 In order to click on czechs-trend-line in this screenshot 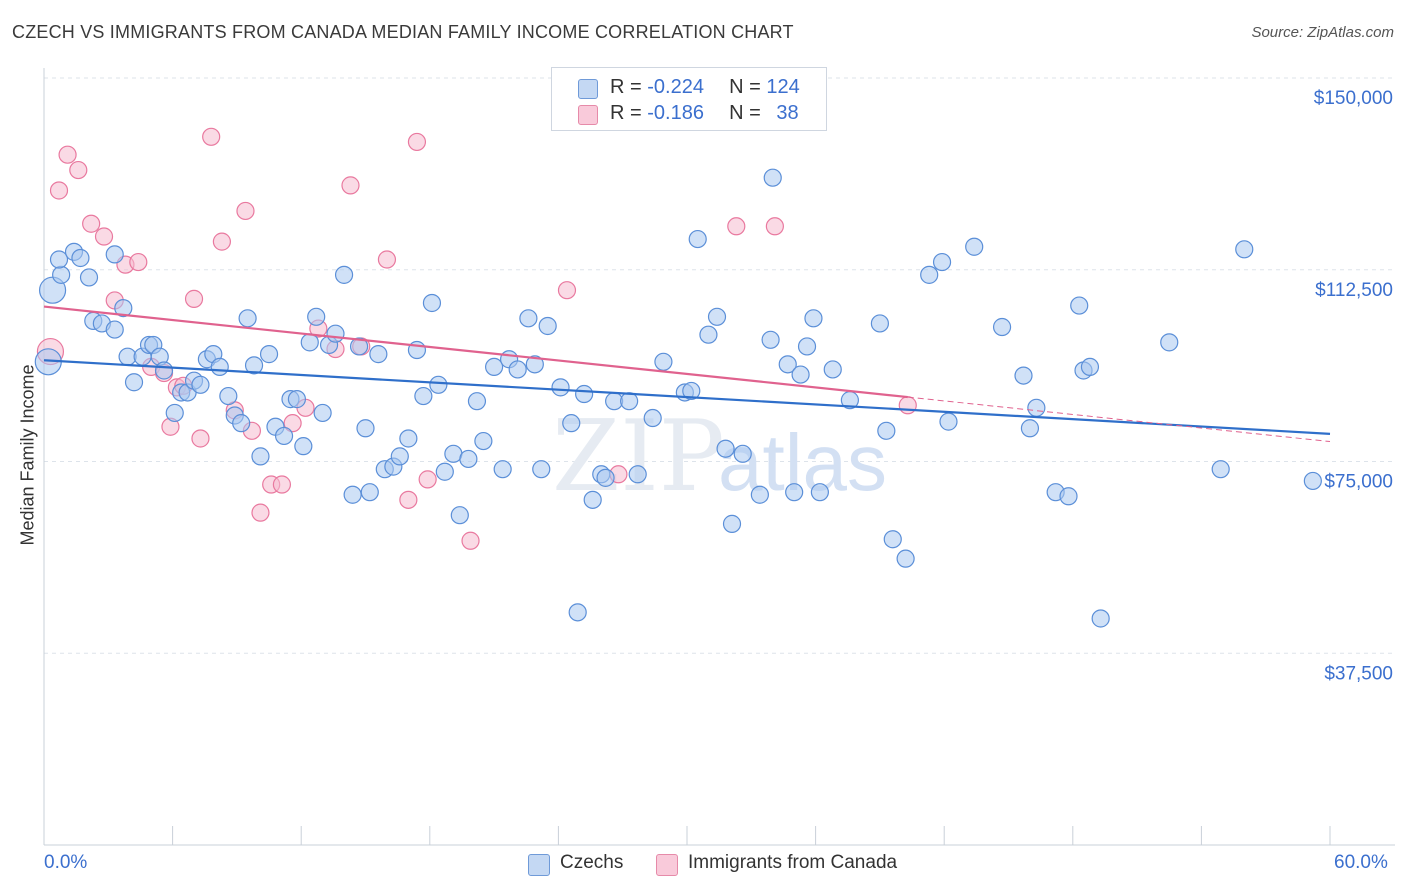, I will do `click(687, 397)`.